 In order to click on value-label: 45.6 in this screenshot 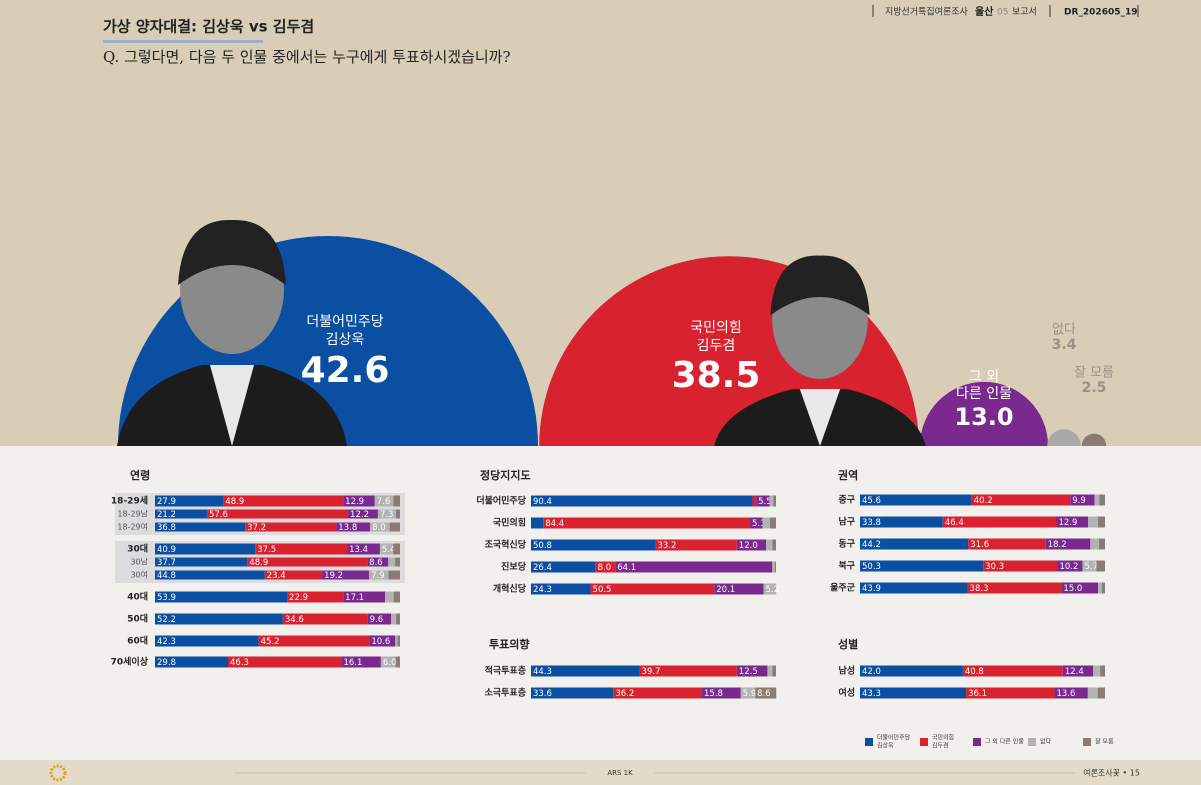, I will do `click(871, 501)`.